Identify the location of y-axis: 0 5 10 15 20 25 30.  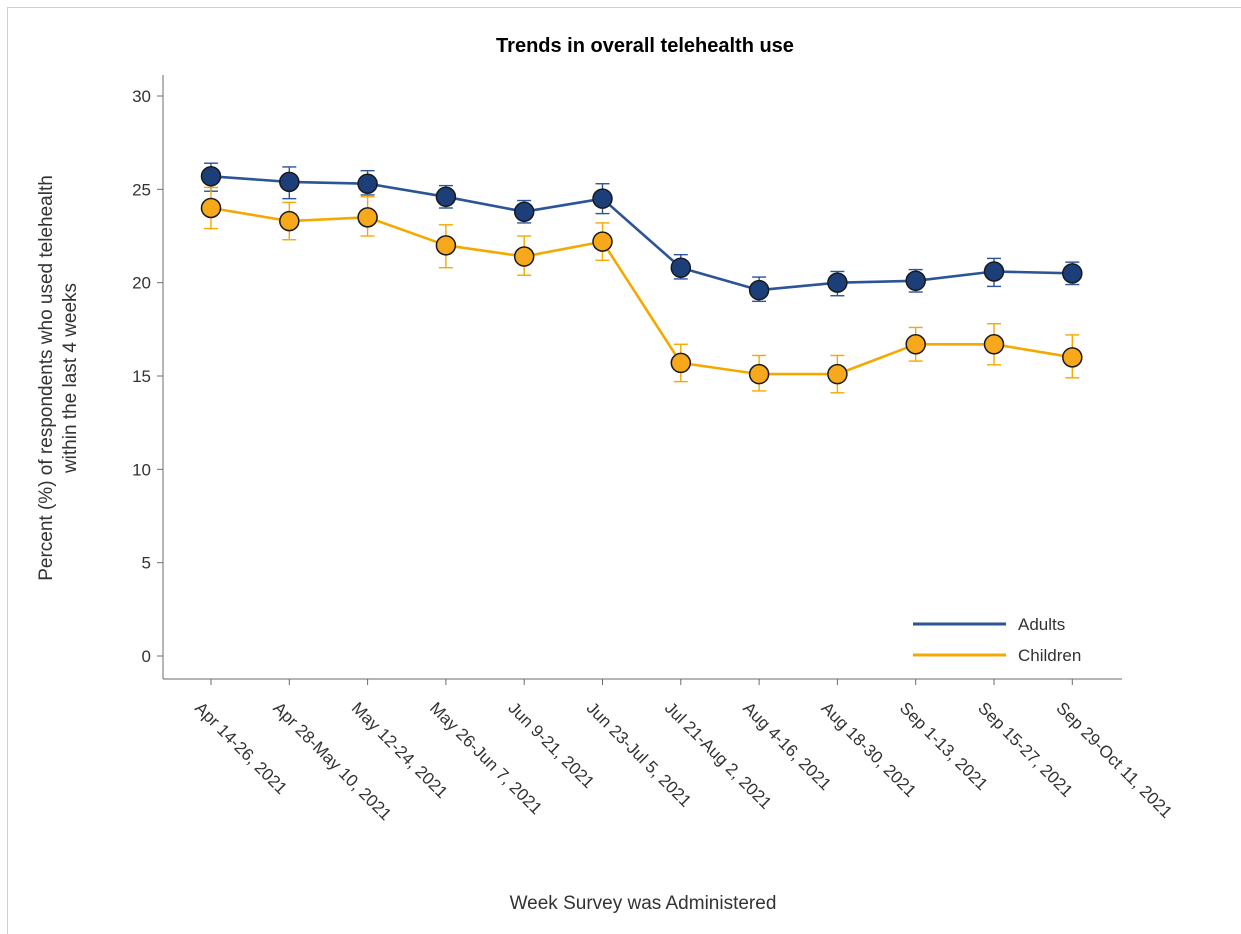
(148, 377).